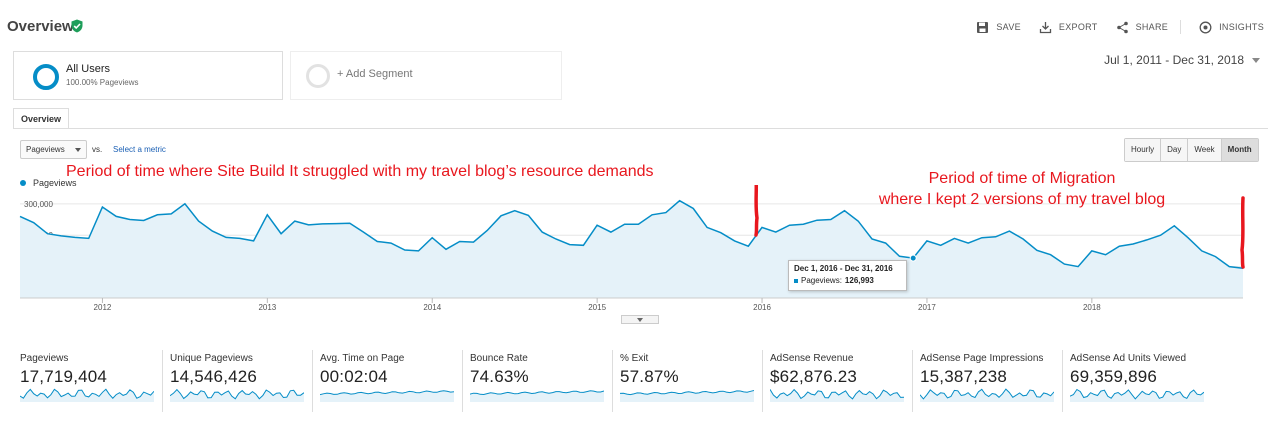  Describe the element at coordinates (812, 358) in the screenshot. I see `scorecard-label: AdSense Revenue` at that location.